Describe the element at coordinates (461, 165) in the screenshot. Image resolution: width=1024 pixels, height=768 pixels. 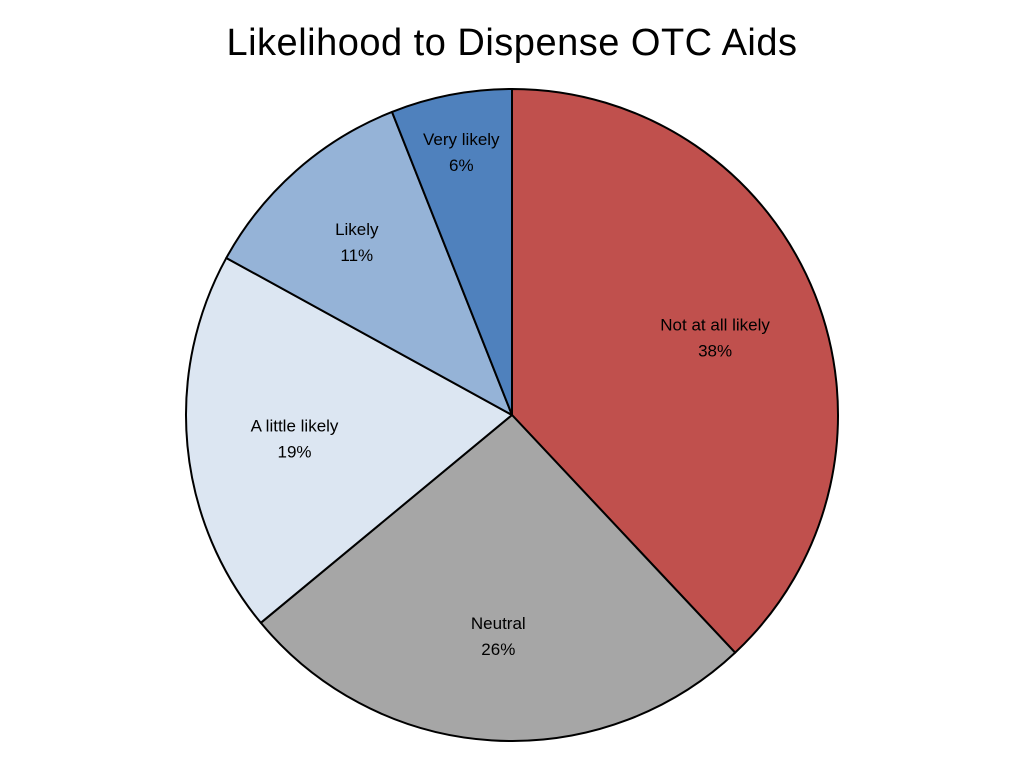
I see `data-label-value: 6%` at that location.